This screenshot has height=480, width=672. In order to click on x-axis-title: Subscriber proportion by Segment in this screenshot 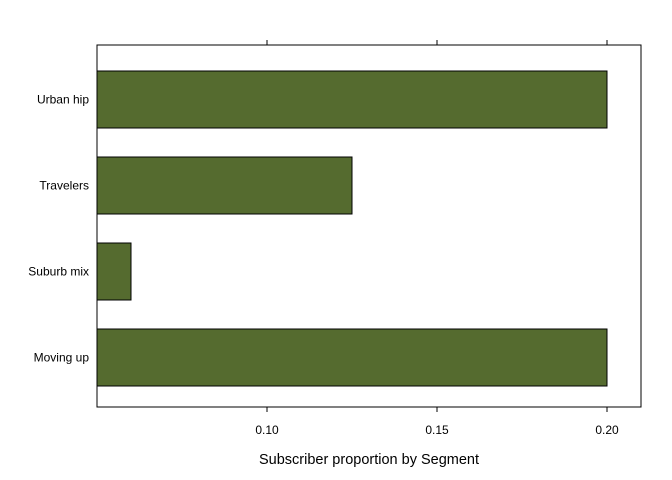, I will do `click(369, 460)`.